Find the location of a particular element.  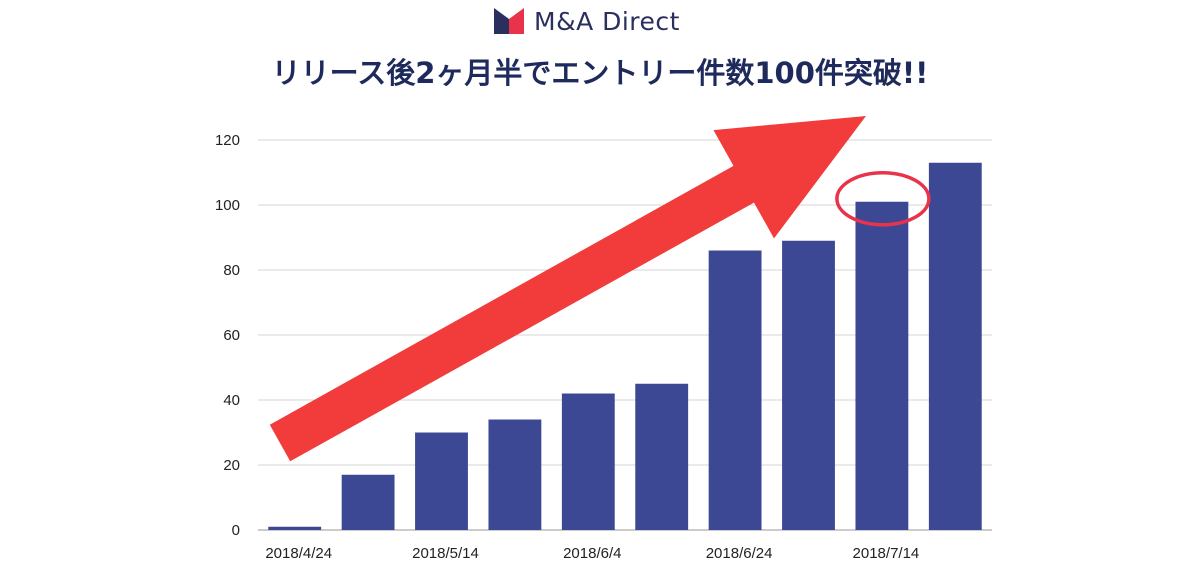

x-tick-label: 2018/4/24 is located at coordinates (298, 553).